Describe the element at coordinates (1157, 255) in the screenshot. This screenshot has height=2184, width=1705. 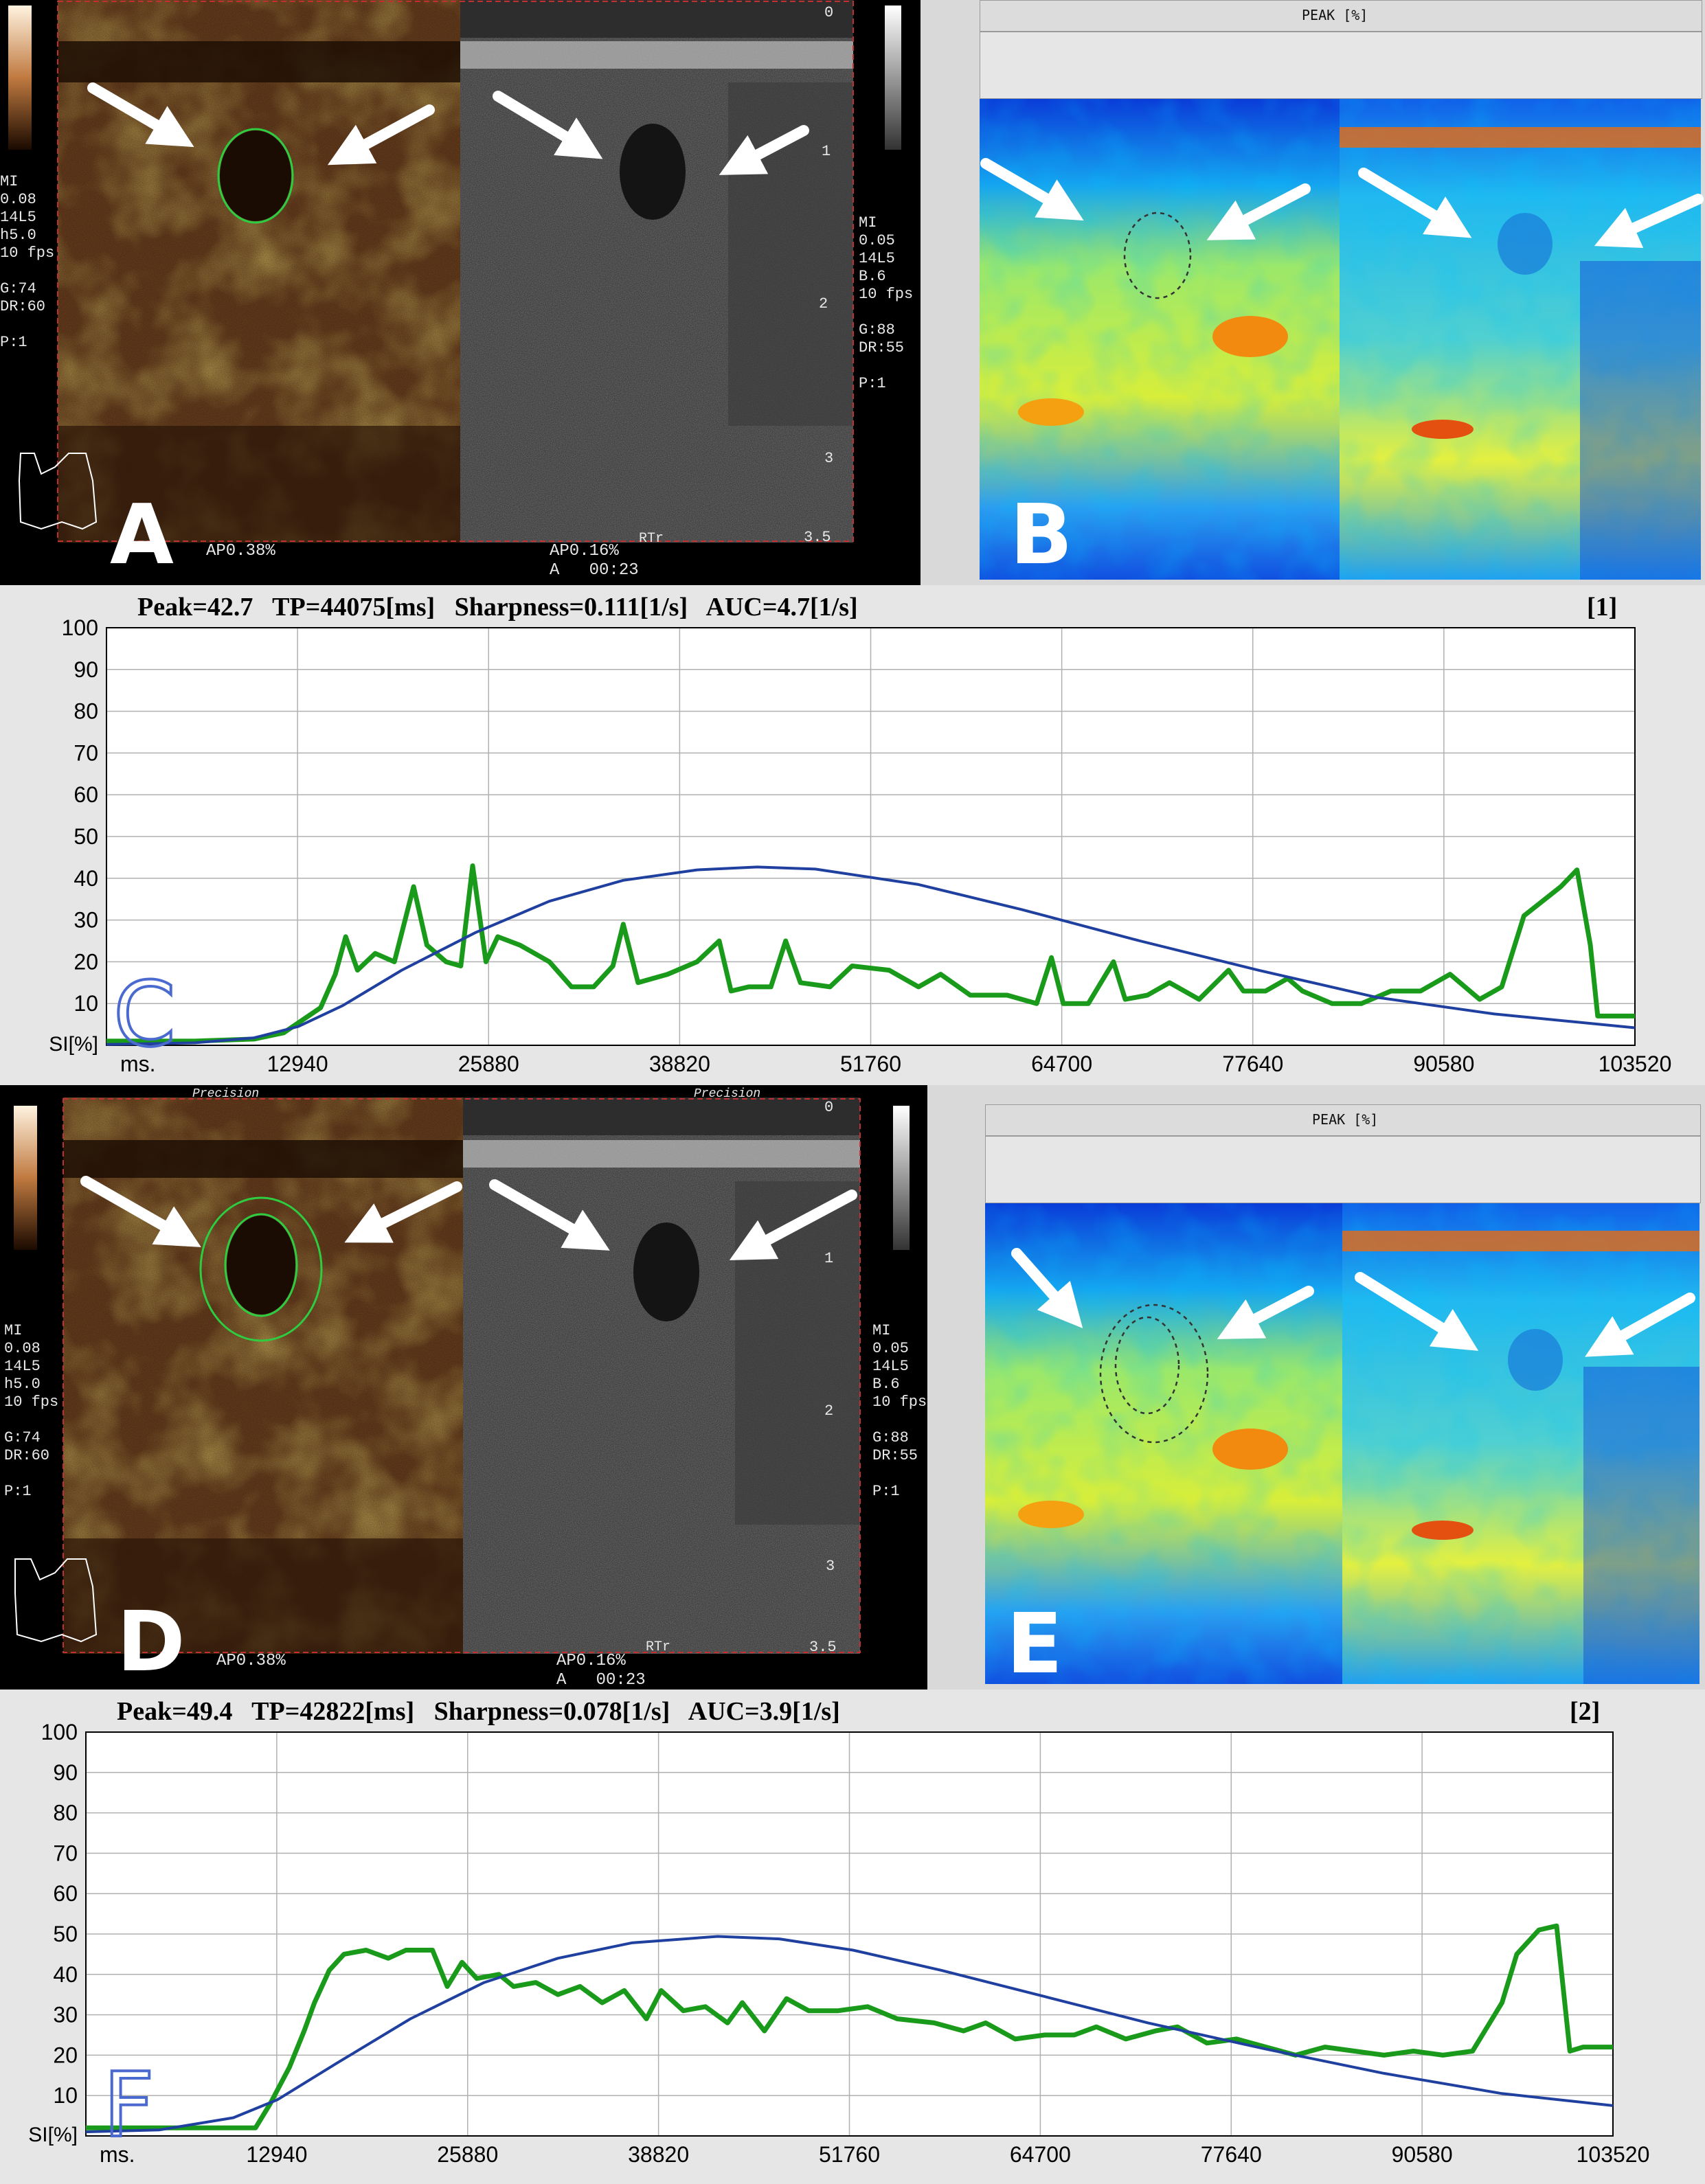
I see `roi-outline-b` at that location.